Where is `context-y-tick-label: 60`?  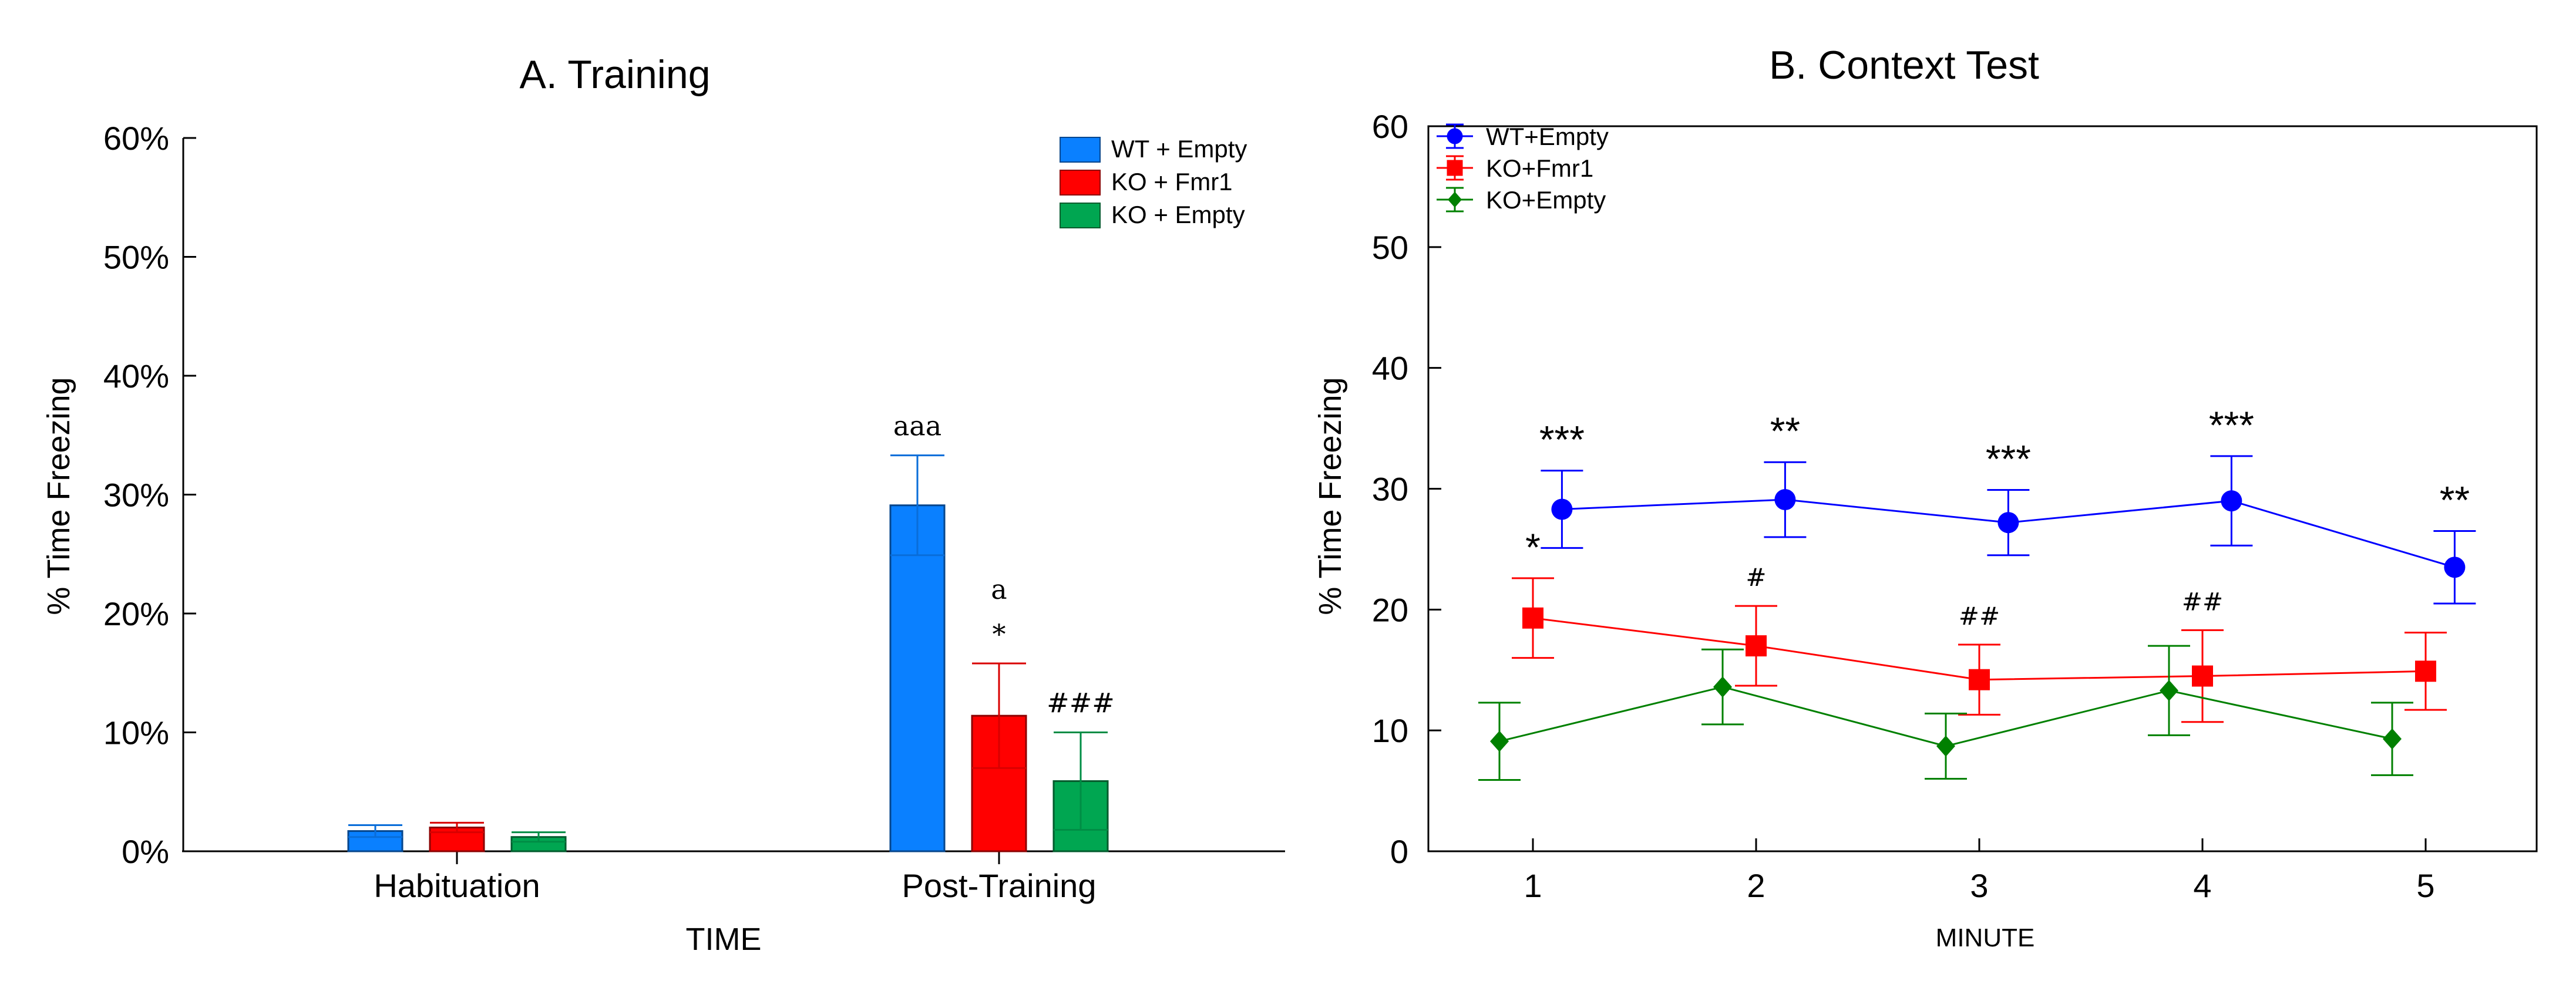 context-y-tick-label: 60 is located at coordinates (1390, 127).